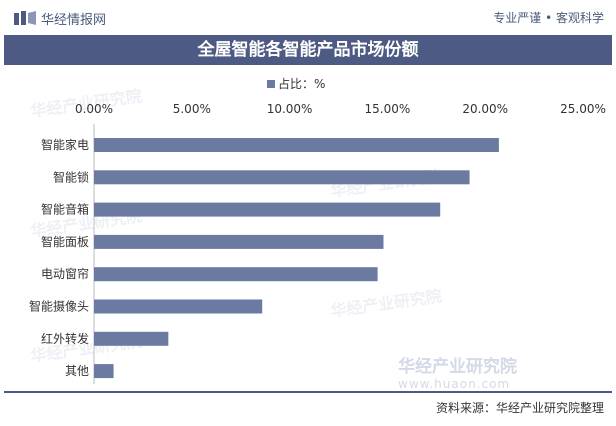  Describe the element at coordinates (94, 109) in the screenshot. I see `x-tick-label: 0.00%` at that location.